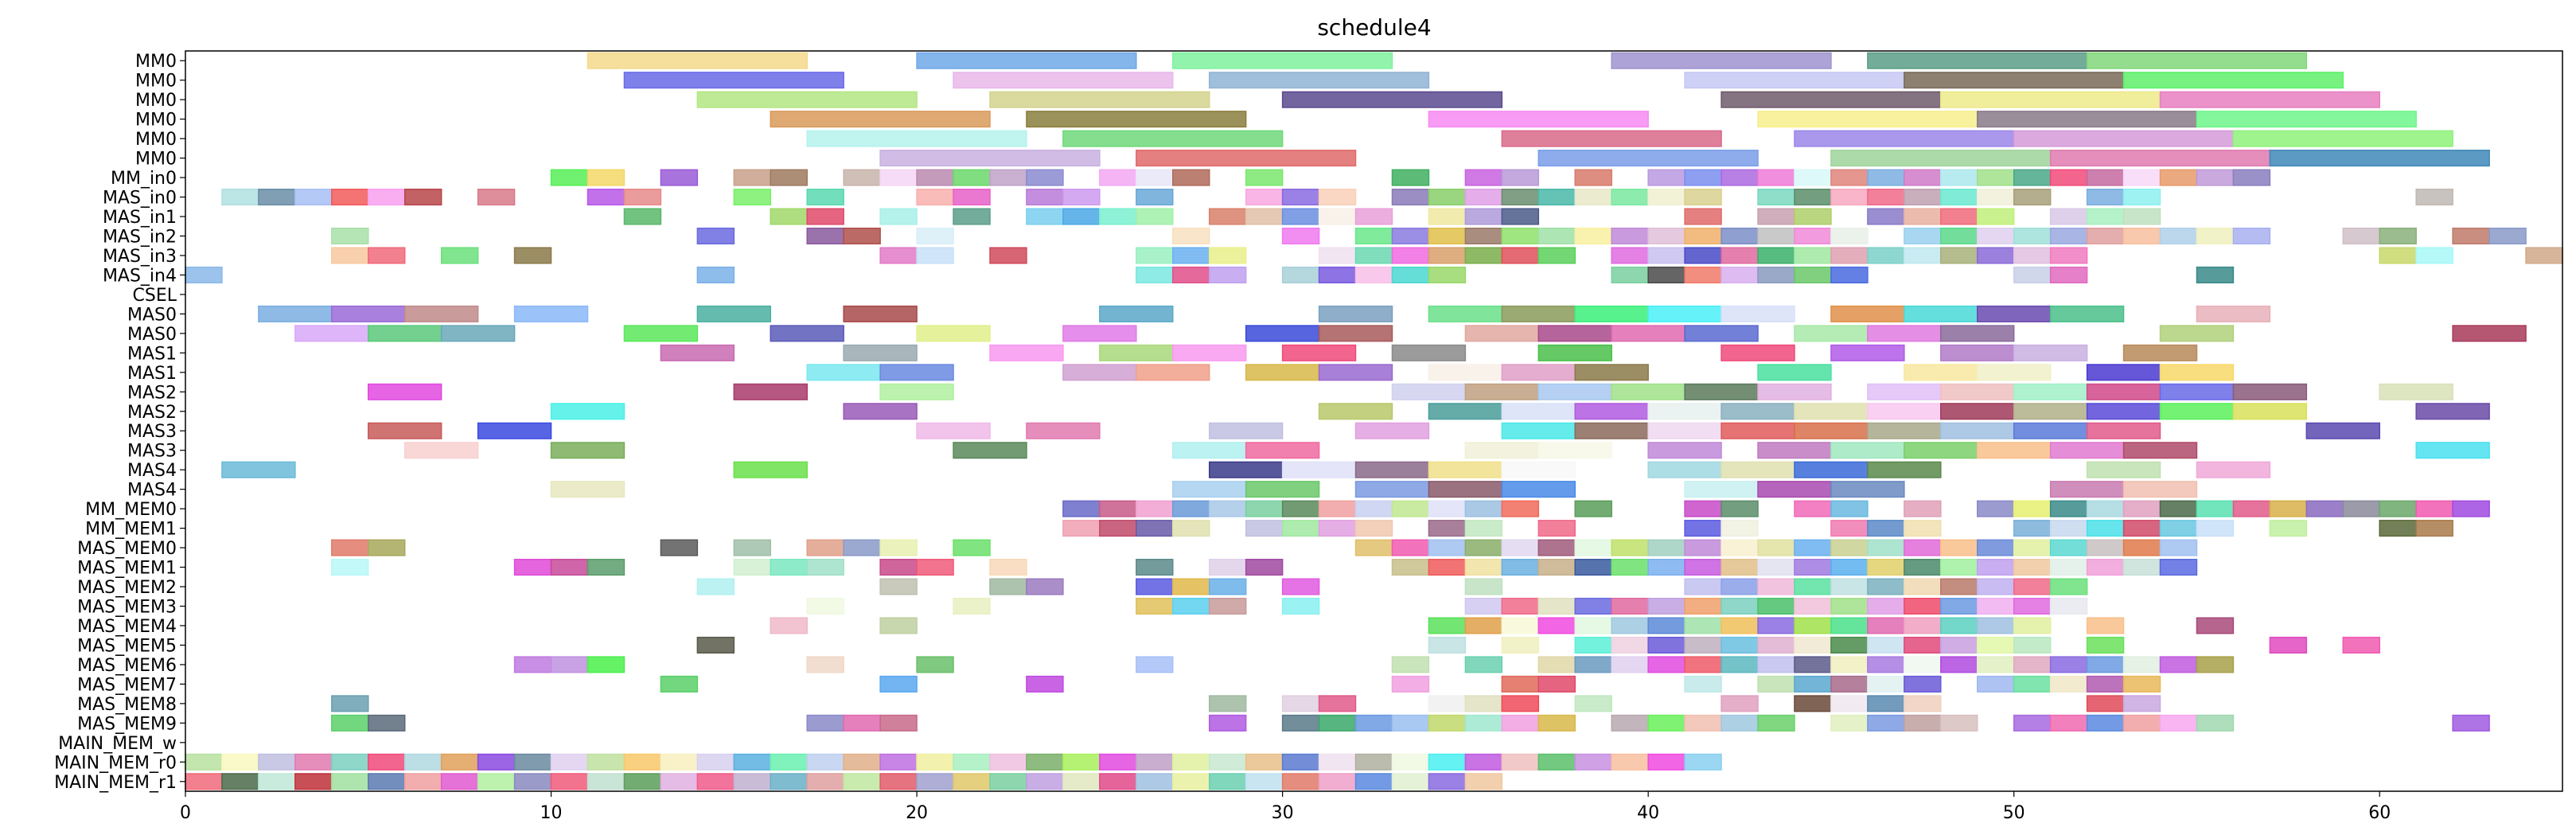  Describe the element at coordinates (140, 199) in the screenshot. I see `y-tick-label: MAS_in0` at that location.